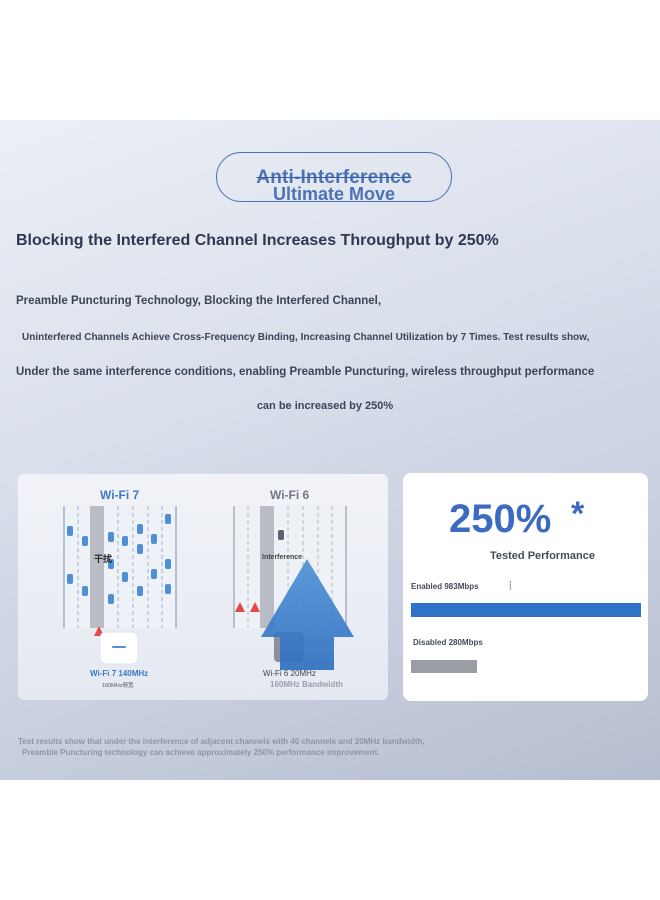 The image size is (660, 900). What do you see at coordinates (445, 586) in the screenshot?
I see `enabled-throughput-label: Enabled 983Mbps` at bounding box center [445, 586].